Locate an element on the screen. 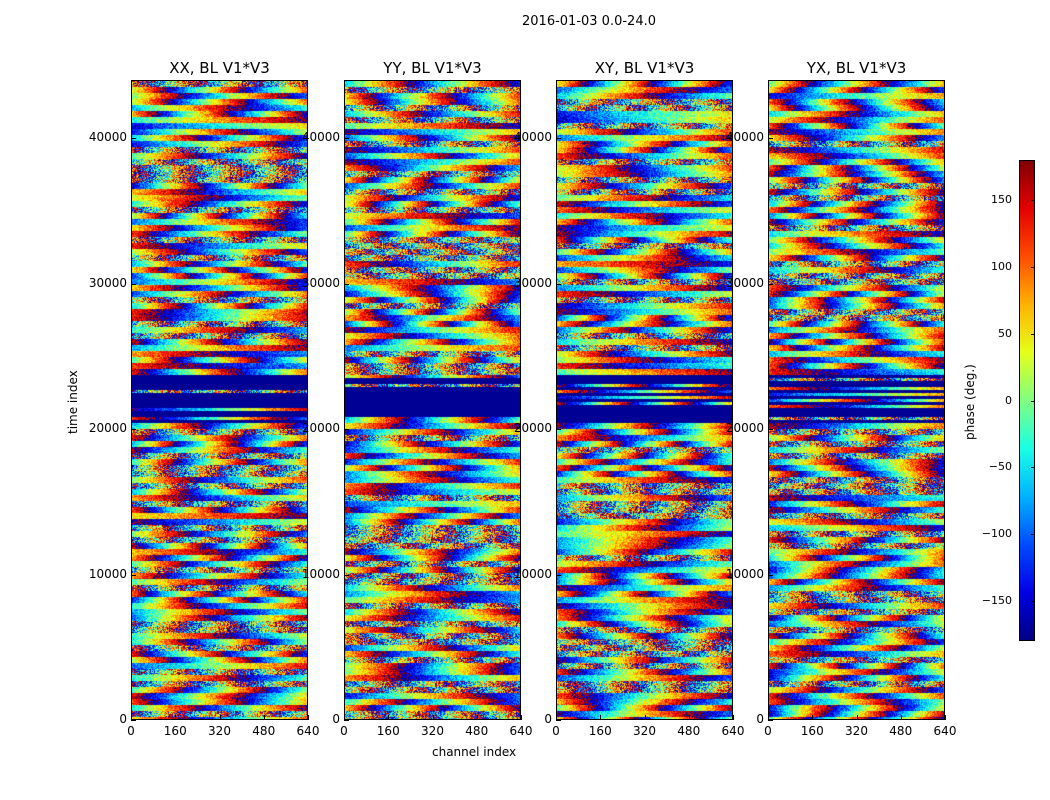  colorbar-tick-label: −150 is located at coordinates (996, 600).